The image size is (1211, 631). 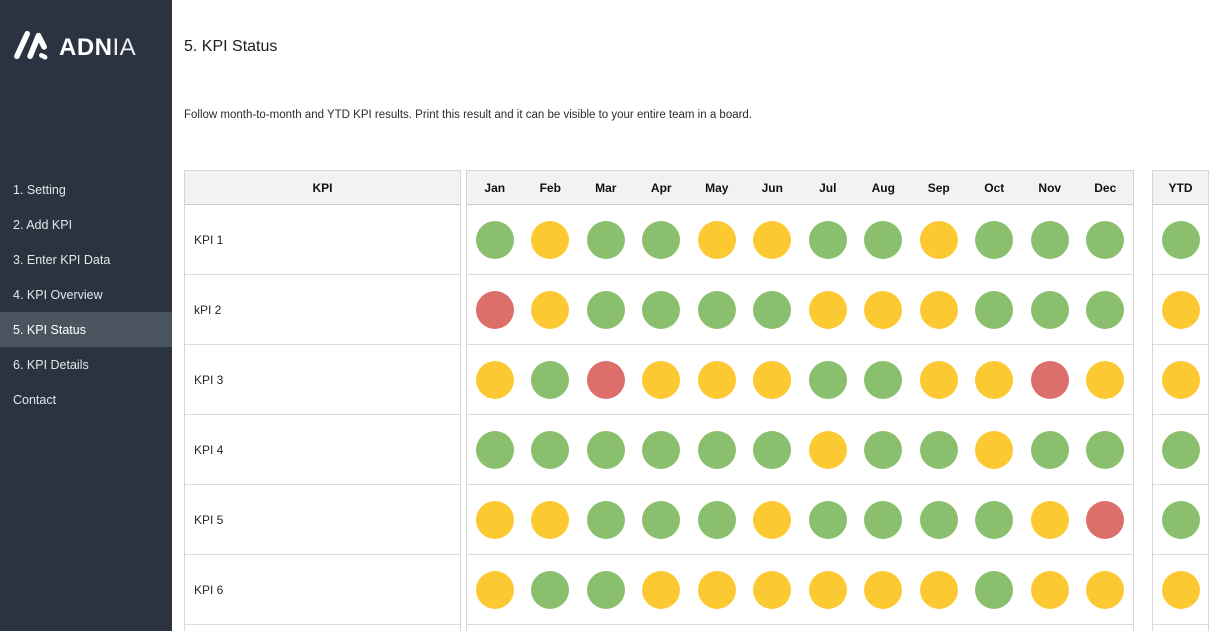 What do you see at coordinates (800, 188) in the screenshot?
I see `months-header-row: Jan Feb Mar Apr May Jun Jul Aug Sep Oct Nov Dec` at bounding box center [800, 188].